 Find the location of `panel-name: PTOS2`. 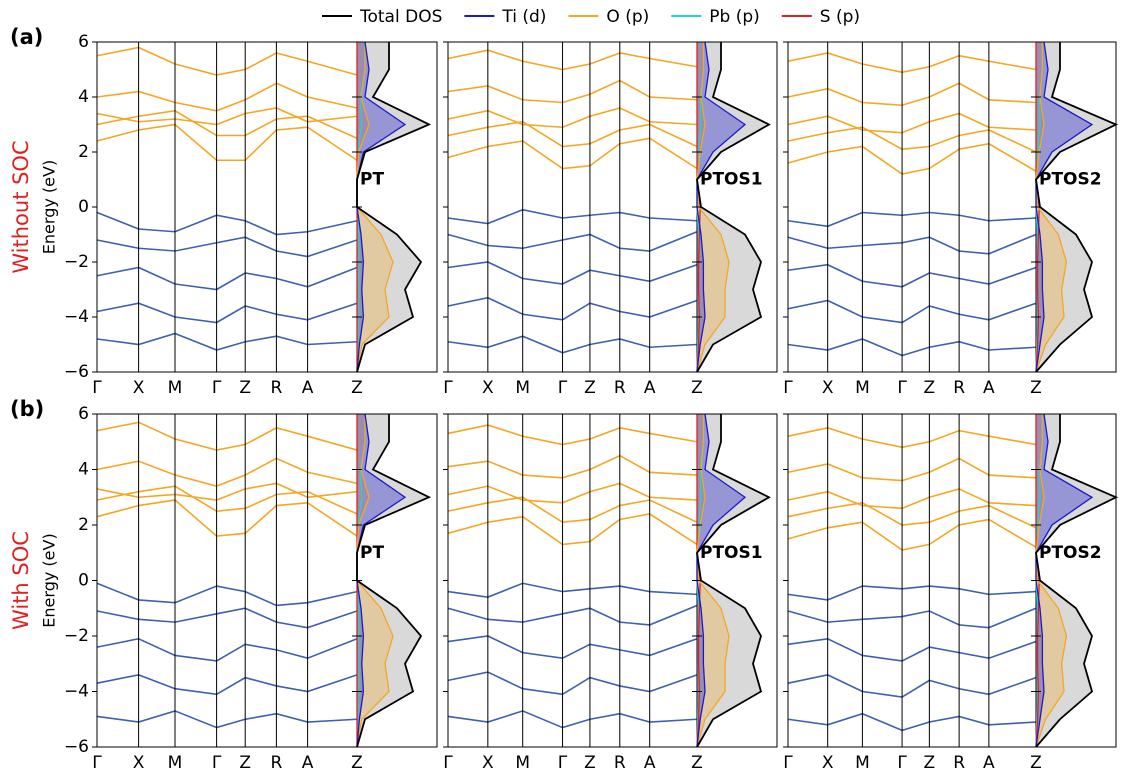

panel-name: PTOS2 is located at coordinates (1070, 553).